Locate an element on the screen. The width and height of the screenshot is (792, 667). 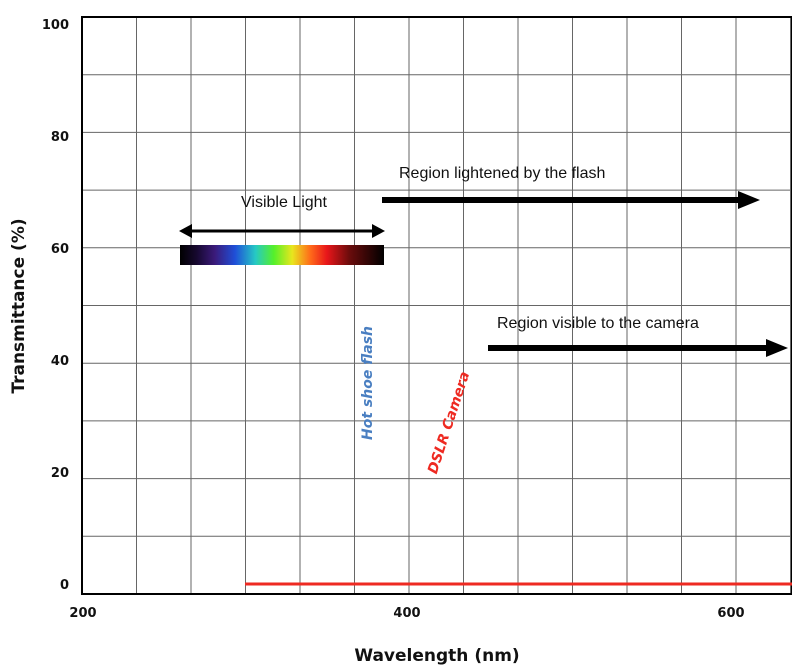
flash-region-label: Region lightened by the flash is located at coordinates (502, 173).